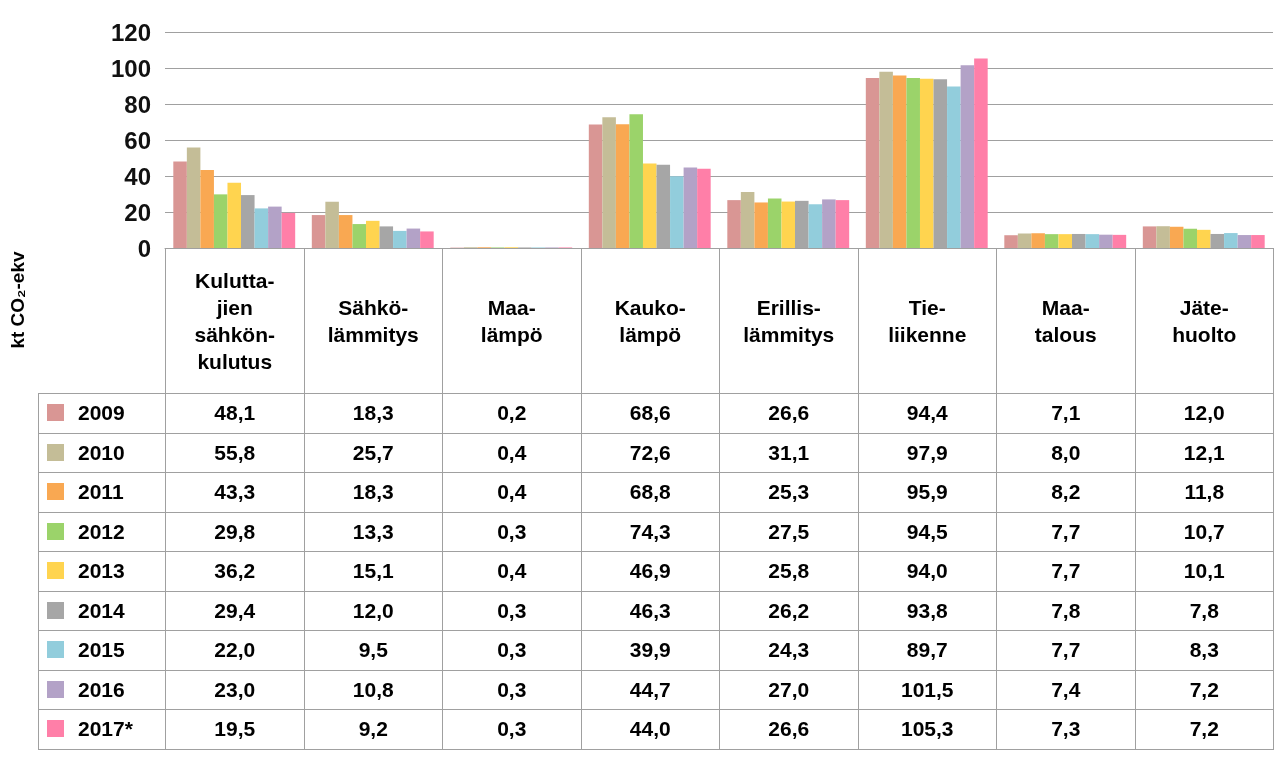  Describe the element at coordinates (1204, 532) in the screenshot. I see `data-label: 10,7` at that location.